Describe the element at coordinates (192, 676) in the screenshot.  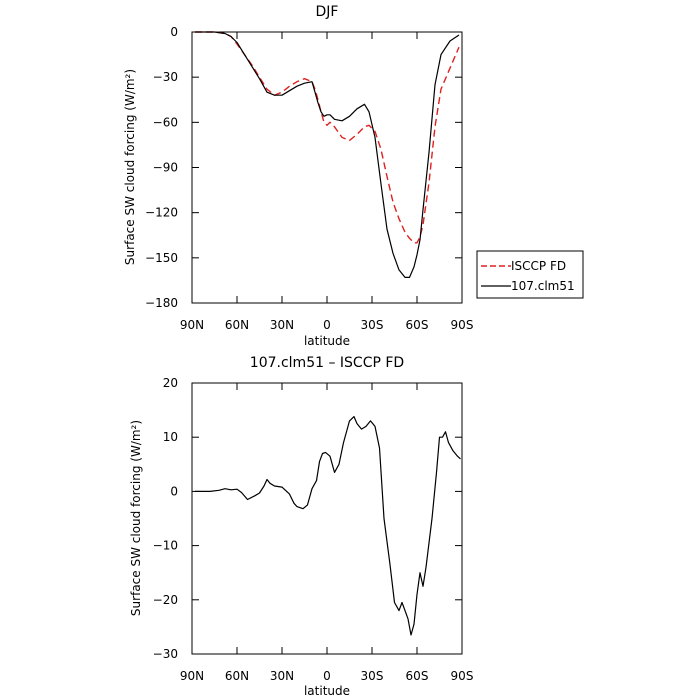
I see `bottom-x-tick-label: 90N` at that location.